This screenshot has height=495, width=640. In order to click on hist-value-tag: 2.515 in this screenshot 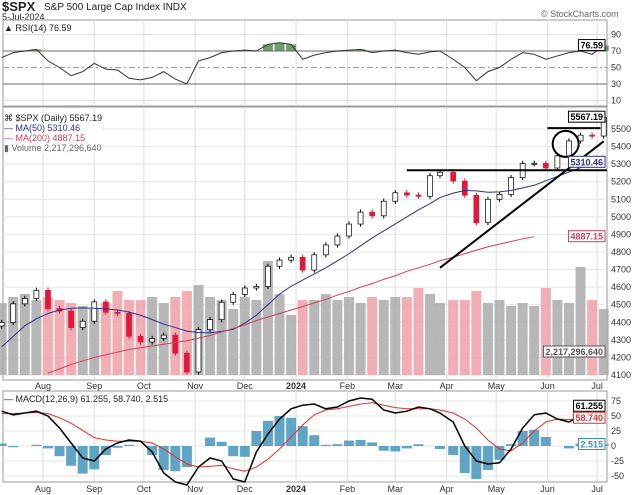, I will do `click(591, 444)`.